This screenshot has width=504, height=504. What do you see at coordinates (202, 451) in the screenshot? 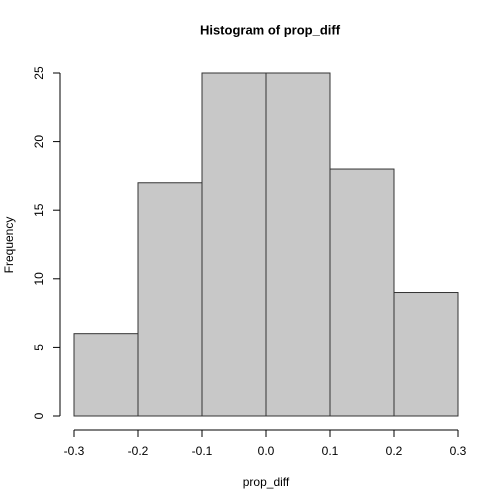
I see `x-tick-label: -0.1` at bounding box center [202, 451].